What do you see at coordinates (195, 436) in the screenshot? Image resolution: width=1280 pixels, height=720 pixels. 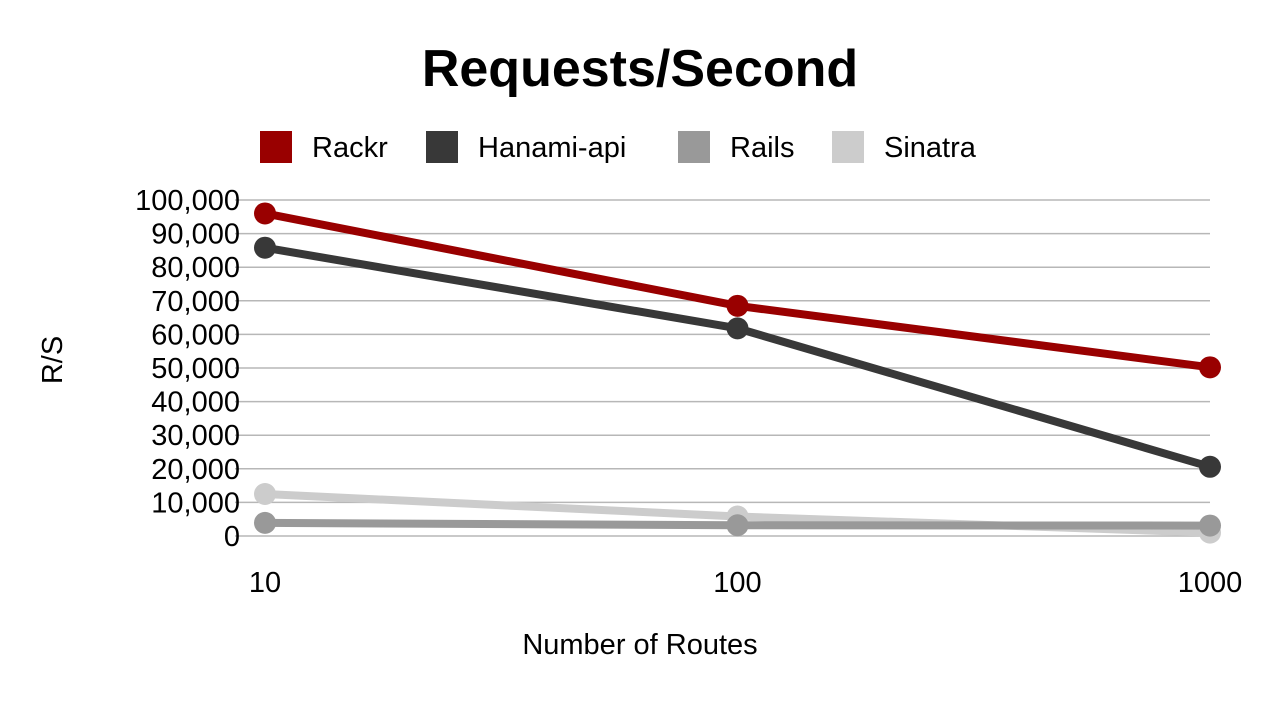 I see `y-tick-label: 30,000` at bounding box center [195, 436].